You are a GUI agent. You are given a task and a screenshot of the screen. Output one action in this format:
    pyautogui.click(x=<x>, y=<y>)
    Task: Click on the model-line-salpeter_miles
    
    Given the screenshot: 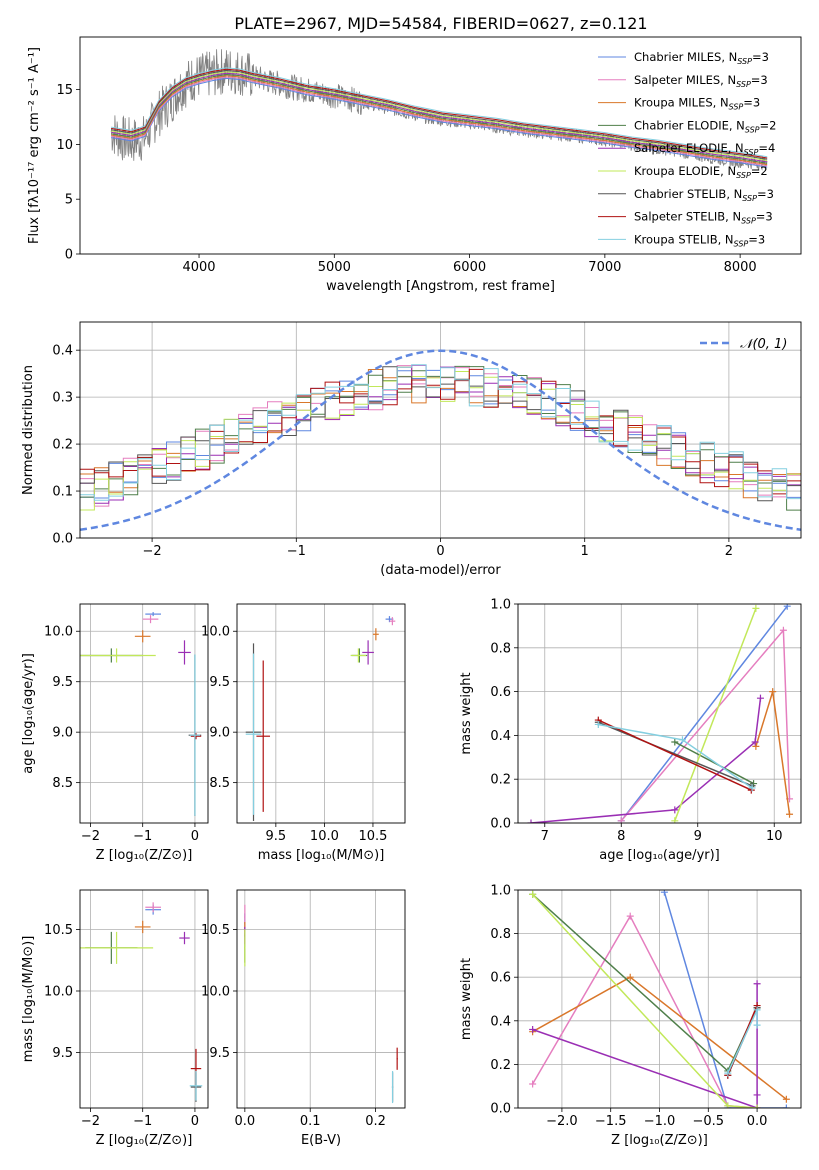 What is the action you would take?
    pyautogui.click(x=439, y=121)
    